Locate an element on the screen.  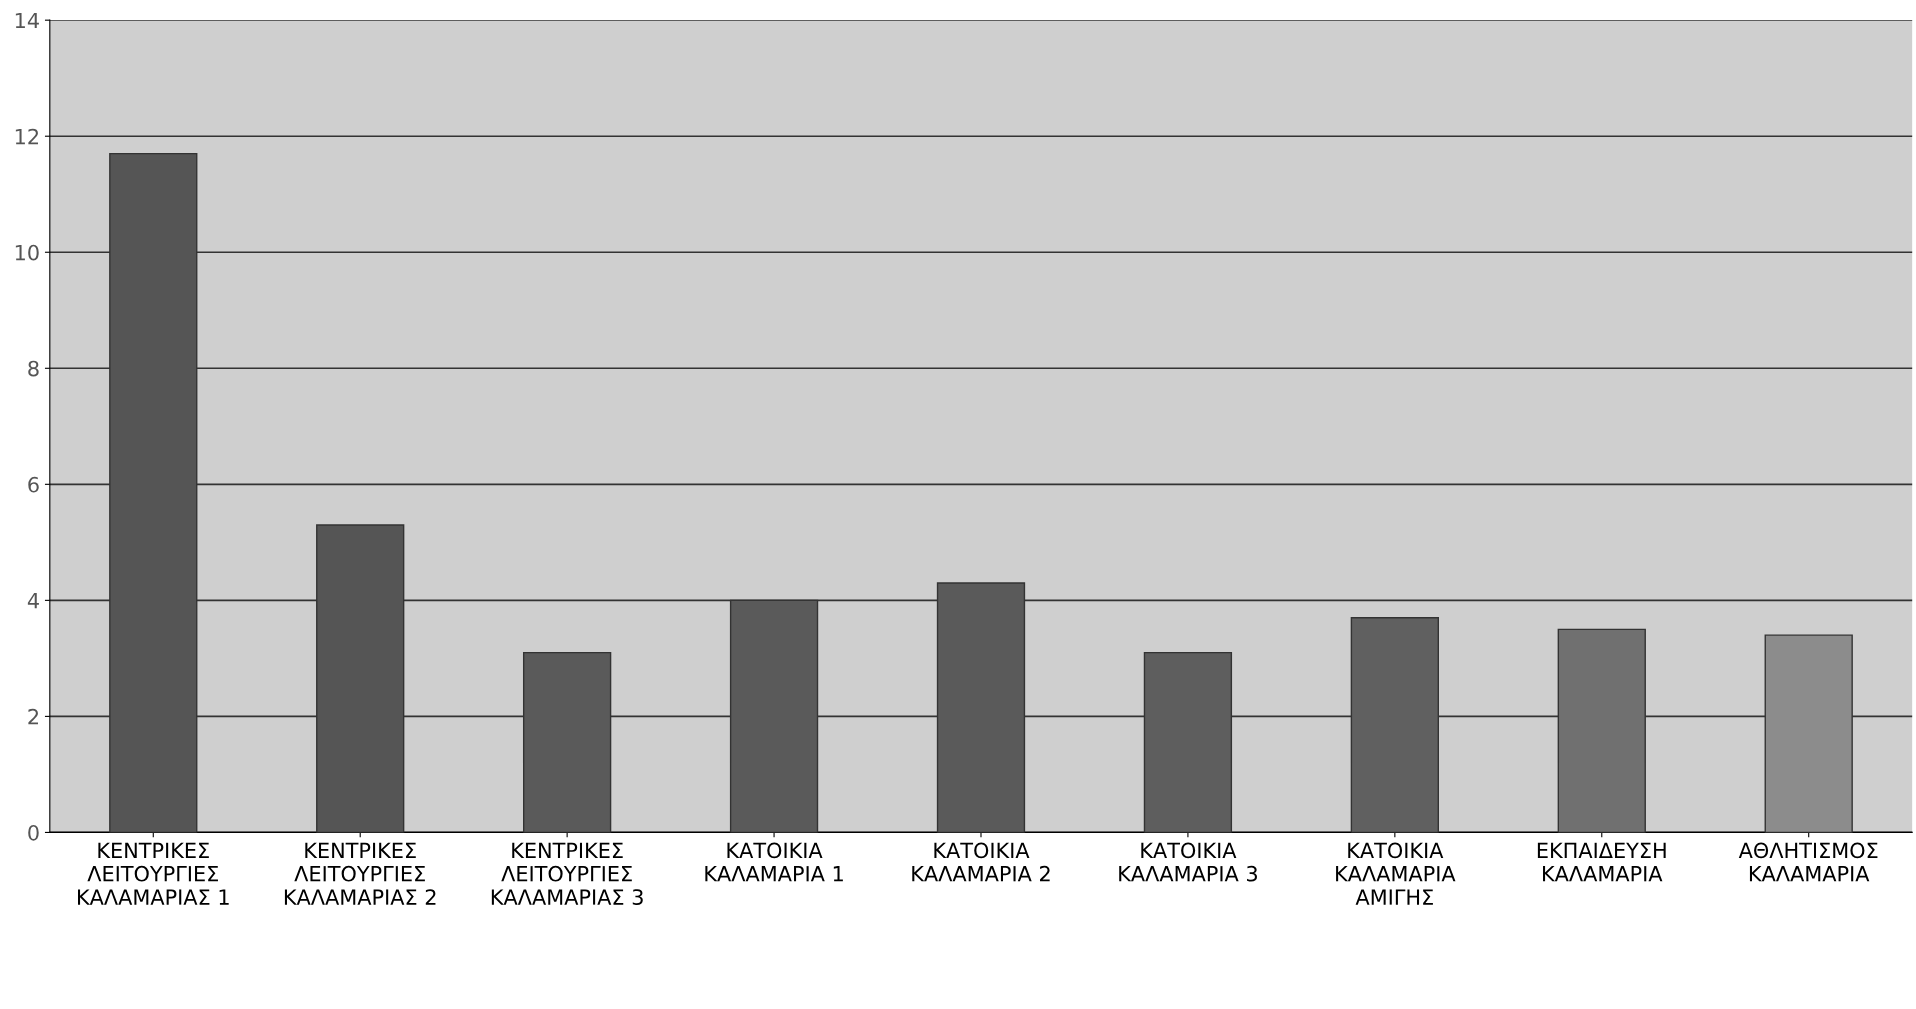
x-tick-label: ΚΑΤΟΙΚΙΑ ΚΑΛΑΜΑΡΙΑ 2 is located at coordinates (981, 862).